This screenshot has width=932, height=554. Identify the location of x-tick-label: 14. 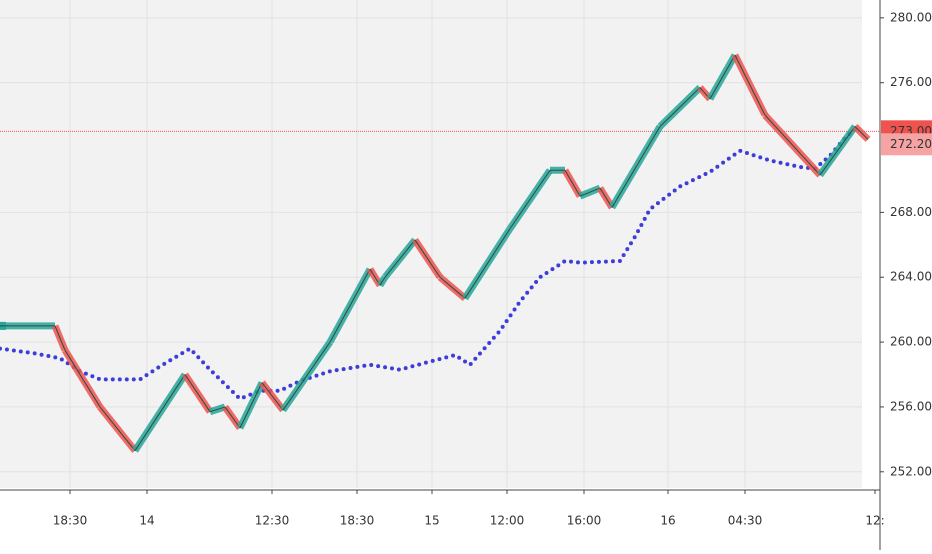
(146, 521).